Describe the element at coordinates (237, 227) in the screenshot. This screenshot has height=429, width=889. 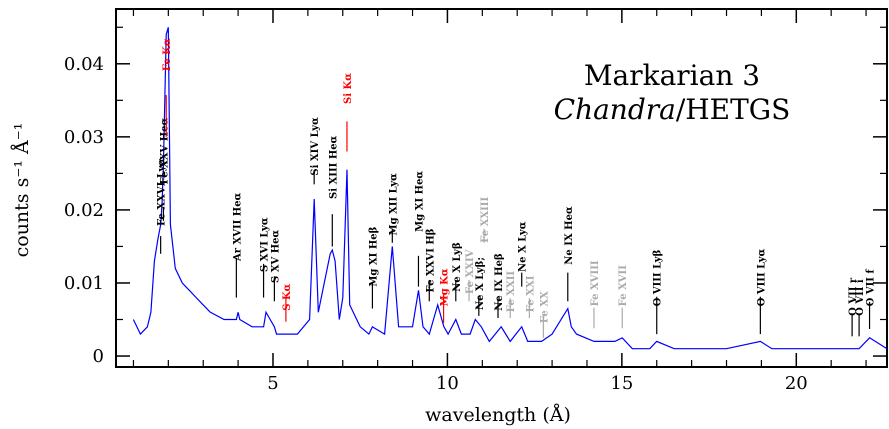
I see `line-label: Ar XVII Heα` at that location.